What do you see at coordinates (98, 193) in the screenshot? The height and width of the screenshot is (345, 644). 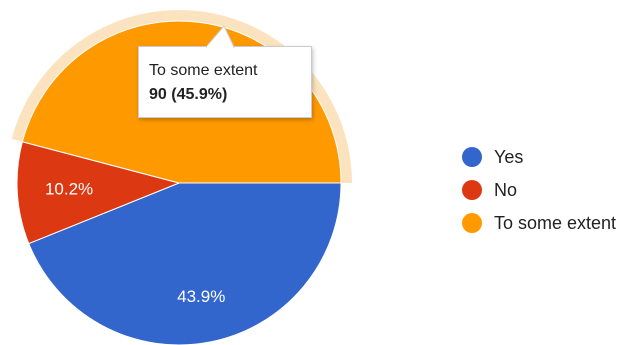 I see `pie-slice-no` at bounding box center [98, 193].